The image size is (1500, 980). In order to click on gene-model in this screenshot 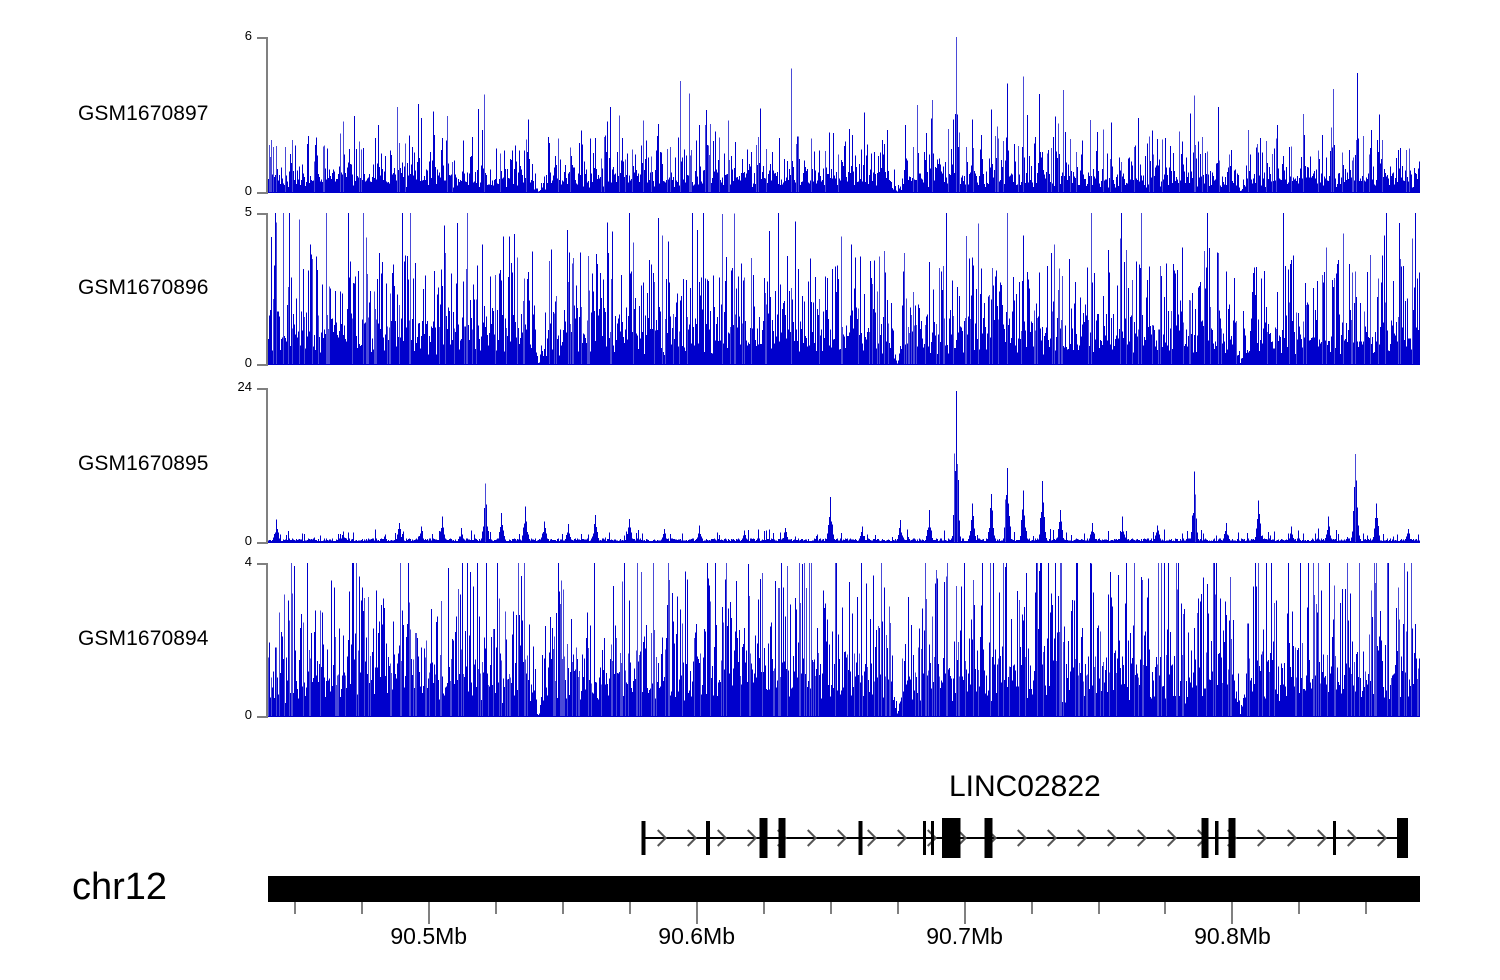, I will do `click(750, 838)`.